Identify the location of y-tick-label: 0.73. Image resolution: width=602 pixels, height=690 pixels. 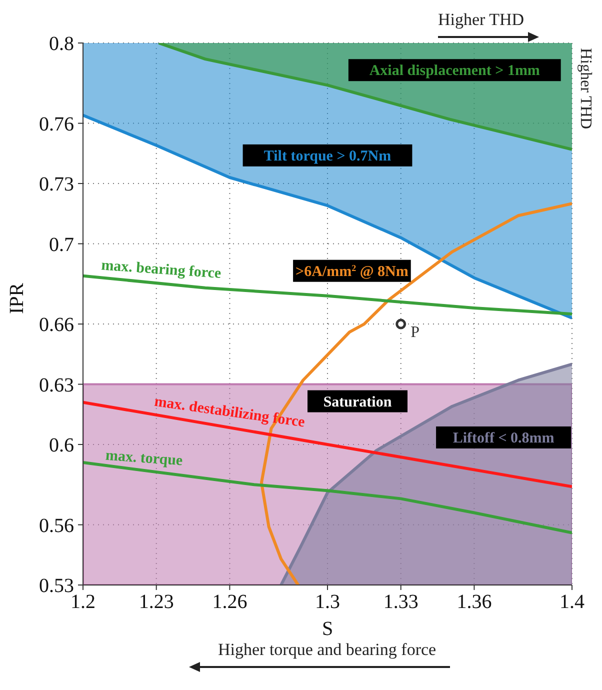
(56, 185).